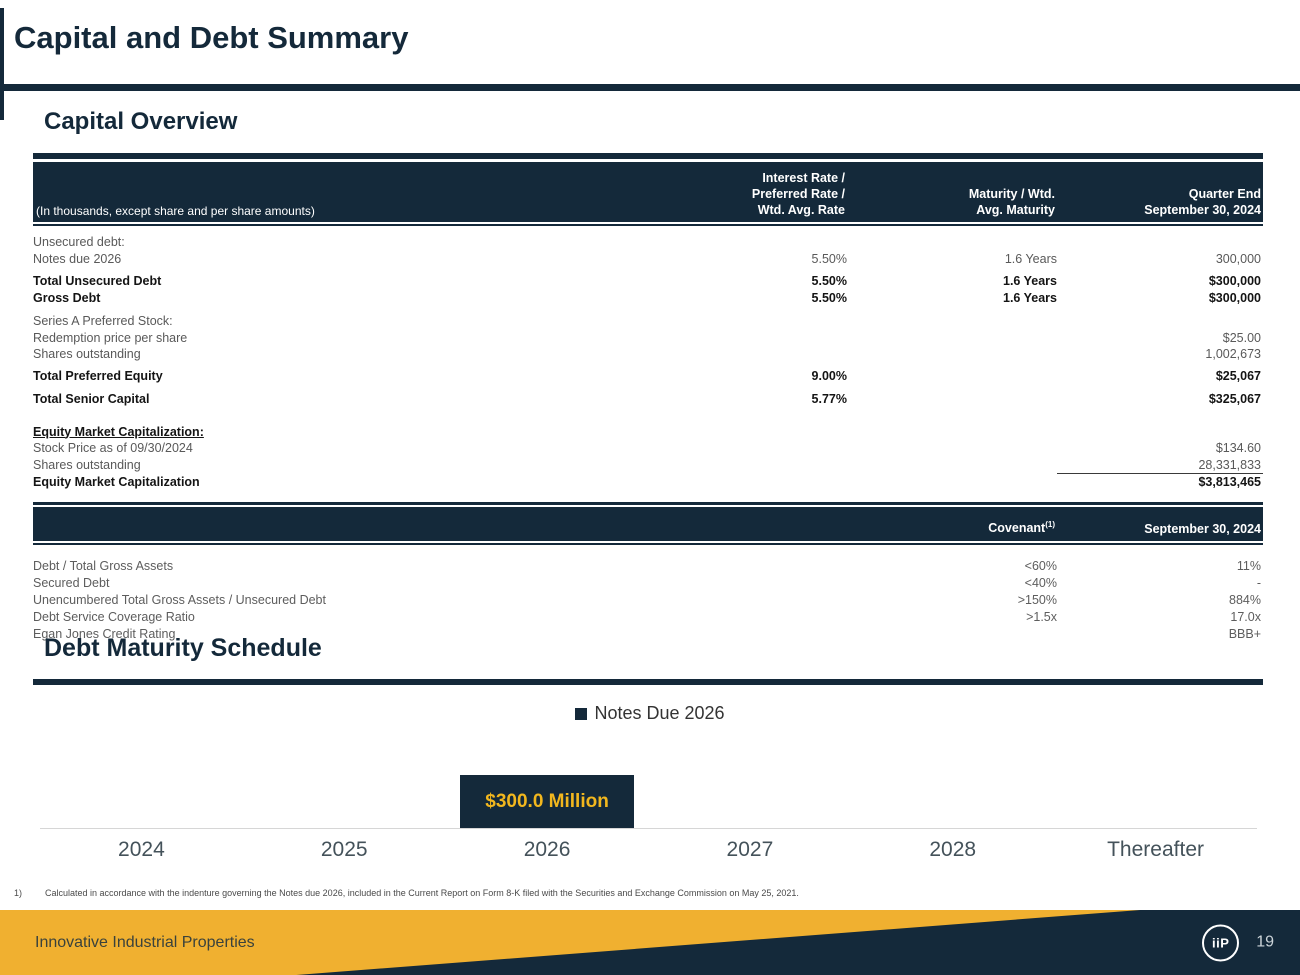  What do you see at coordinates (647, 354) in the screenshot?
I see `table-row-preferred-shares-outstanding: Shares outstanding 1,002,673` at bounding box center [647, 354].